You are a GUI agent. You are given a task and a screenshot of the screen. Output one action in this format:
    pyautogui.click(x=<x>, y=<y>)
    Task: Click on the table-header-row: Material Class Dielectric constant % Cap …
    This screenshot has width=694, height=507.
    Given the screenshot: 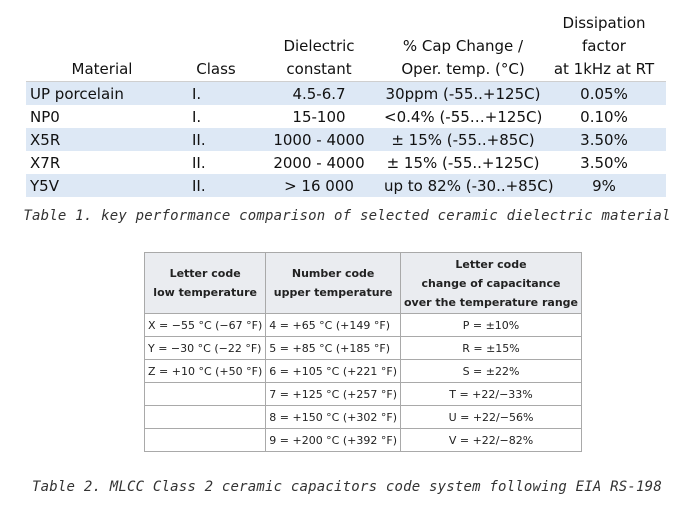 What is the action you would take?
    pyautogui.click(x=346, y=47)
    